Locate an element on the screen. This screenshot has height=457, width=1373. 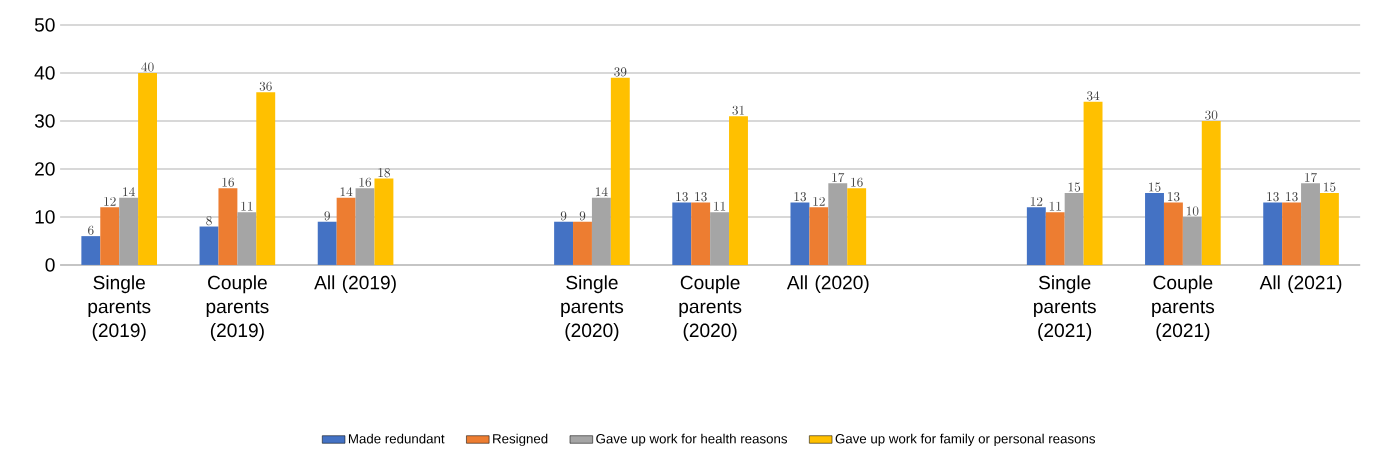
y-tick-label: 50 is located at coordinates (44, 25).